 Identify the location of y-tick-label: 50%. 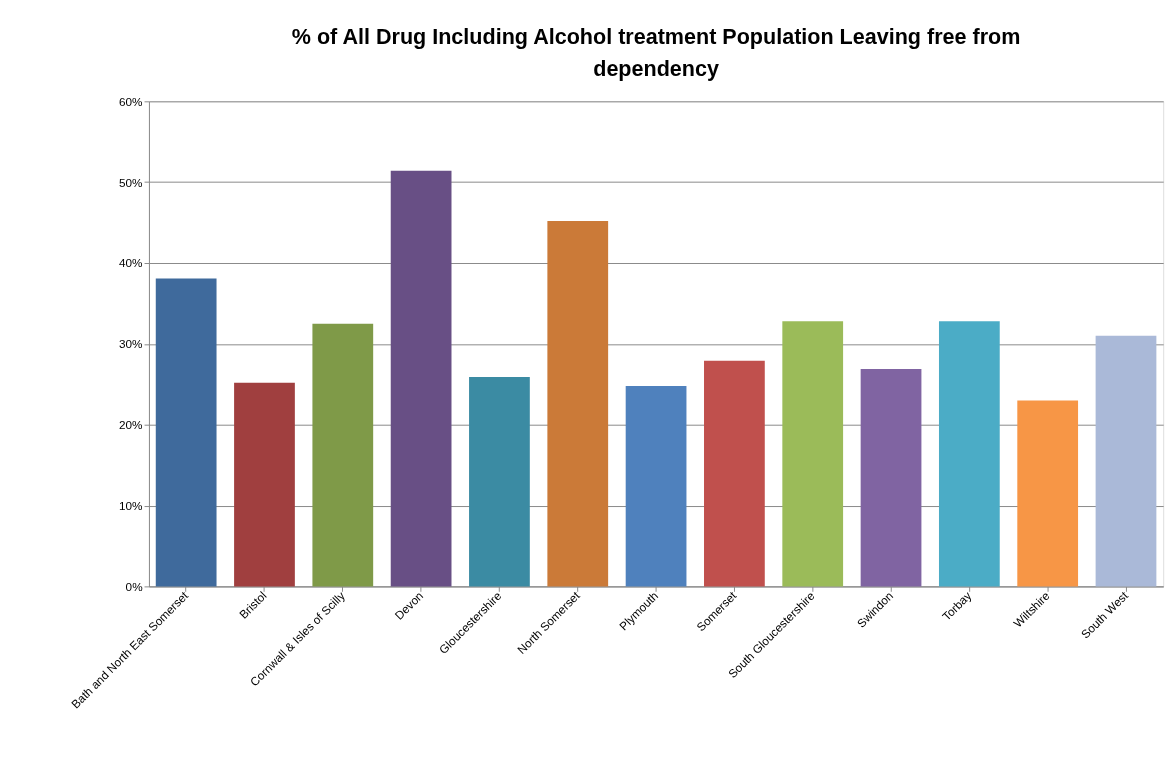
(131, 182).